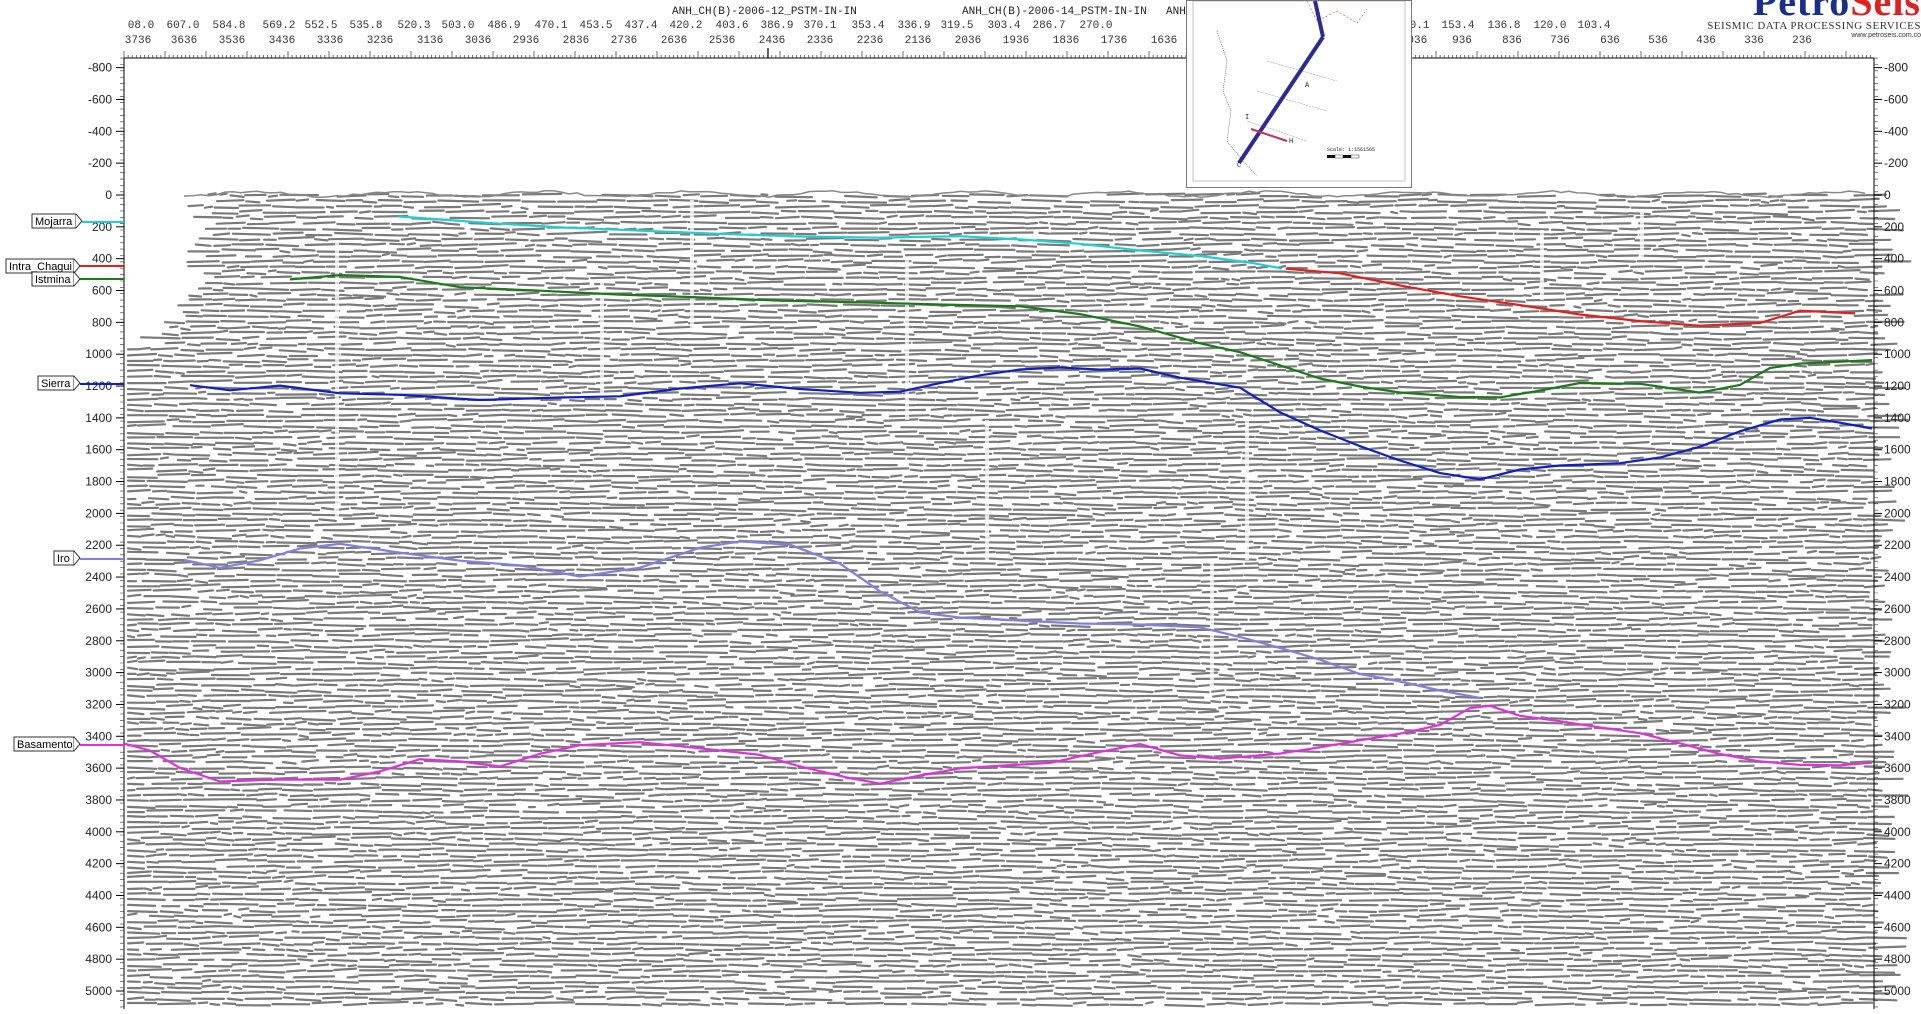  What do you see at coordinates (98, 927) in the screenshot?
I see `depth-tick-label: 4600` at bounding box center [98, 927].